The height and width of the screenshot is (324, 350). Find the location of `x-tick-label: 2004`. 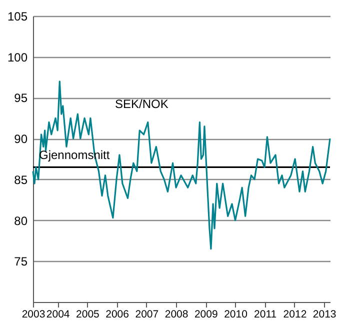

x-tick-label: 2004 is located at coordinates (58, 314).